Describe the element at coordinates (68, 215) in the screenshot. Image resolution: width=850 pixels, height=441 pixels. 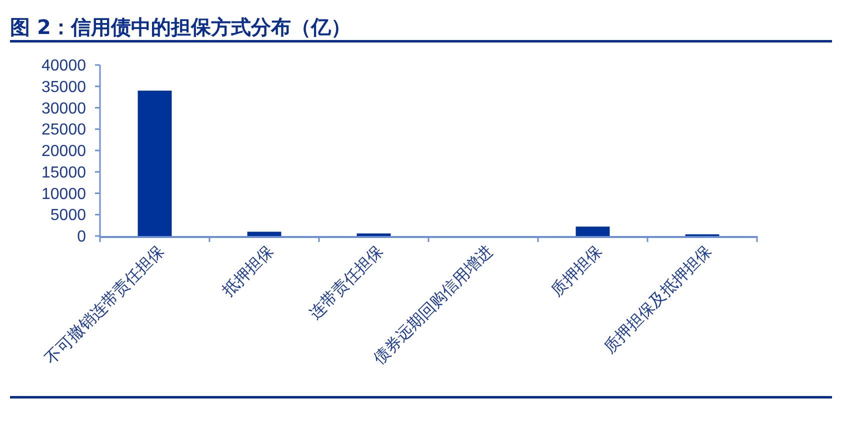
I see `y-tick-label: 5000` at that location.